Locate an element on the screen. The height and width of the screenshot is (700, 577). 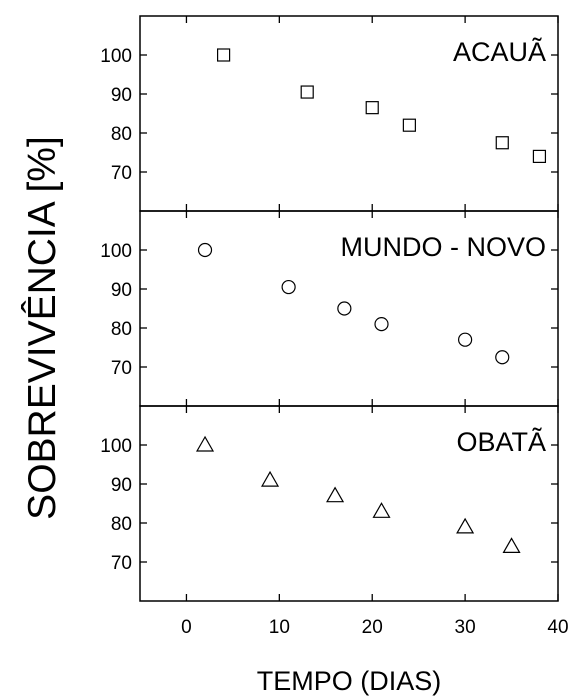
panel-title: ACAUÃ is located at coordinates (499, 51).